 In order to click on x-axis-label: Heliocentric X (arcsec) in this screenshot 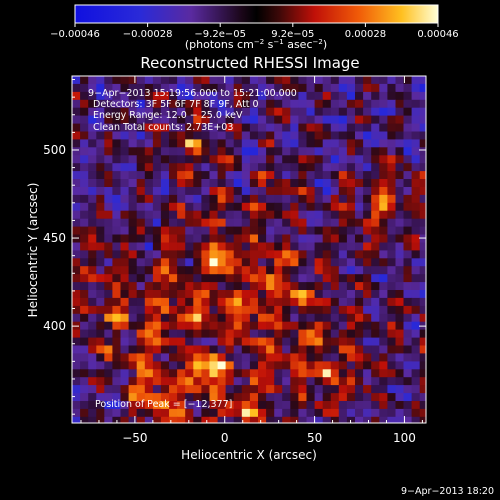, I will do `click(249, 455)`.